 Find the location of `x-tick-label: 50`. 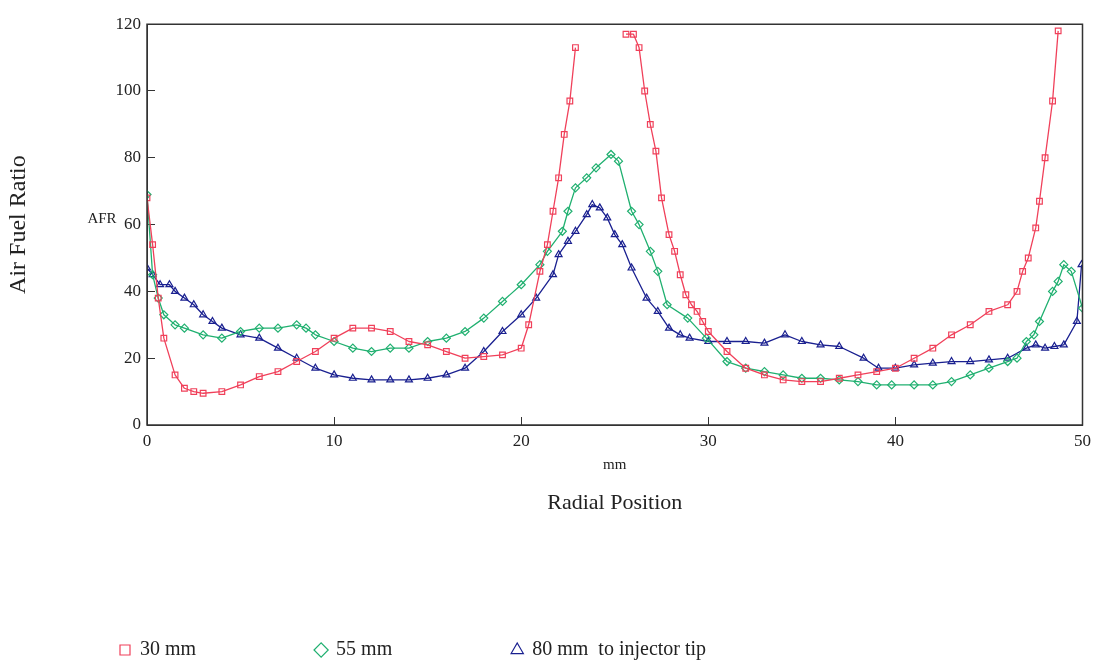

x-tick-label: 50 is located at coordinates (1082, 440).